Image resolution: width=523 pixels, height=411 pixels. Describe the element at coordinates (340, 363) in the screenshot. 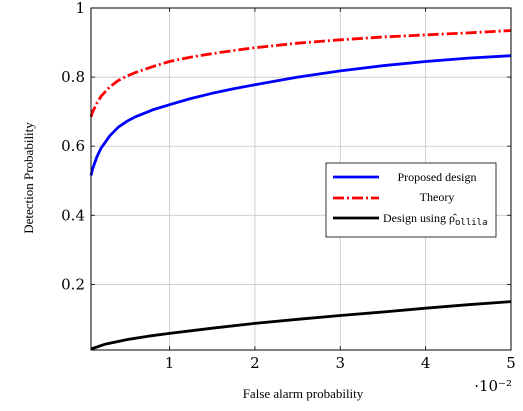

I see `x-tick-label: 3` at that location.